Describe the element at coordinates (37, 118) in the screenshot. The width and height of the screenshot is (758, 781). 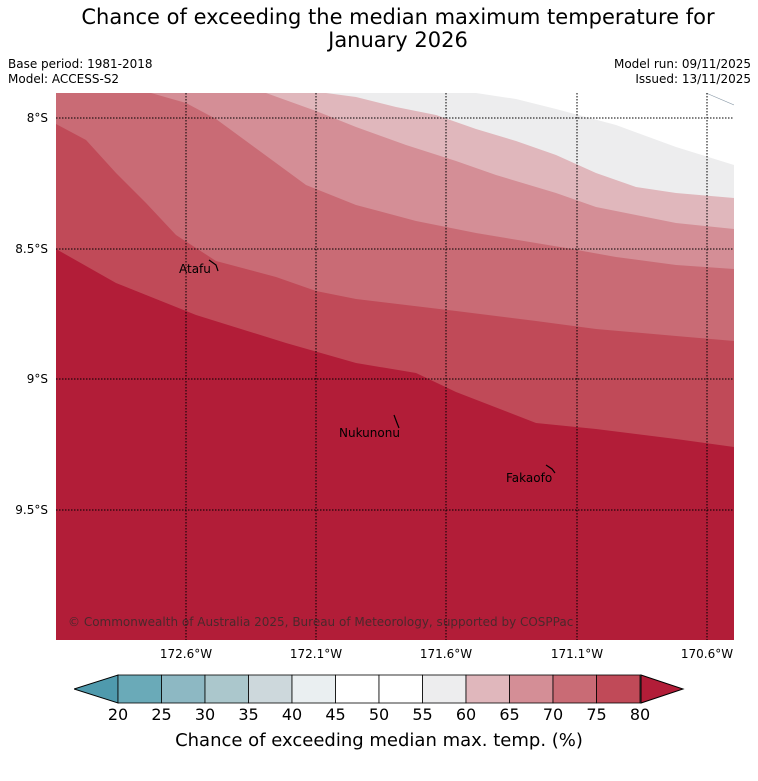
I see `lat-label-8s: 8°S` at that location.